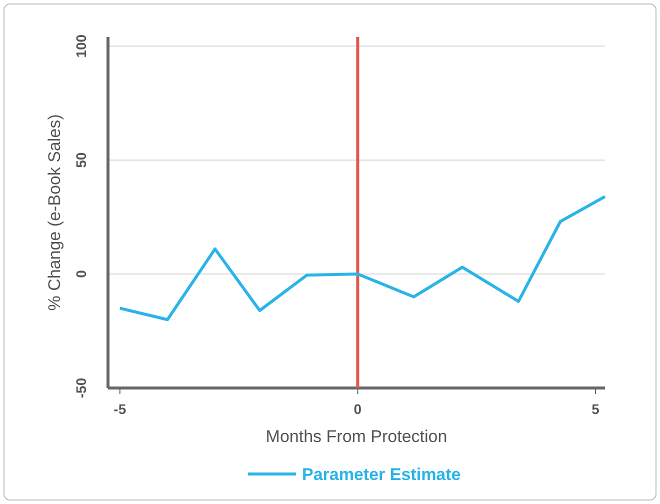 This screenshot has width=660, height=504. I want to click on x-tick-label: 0, so click(358, 408).